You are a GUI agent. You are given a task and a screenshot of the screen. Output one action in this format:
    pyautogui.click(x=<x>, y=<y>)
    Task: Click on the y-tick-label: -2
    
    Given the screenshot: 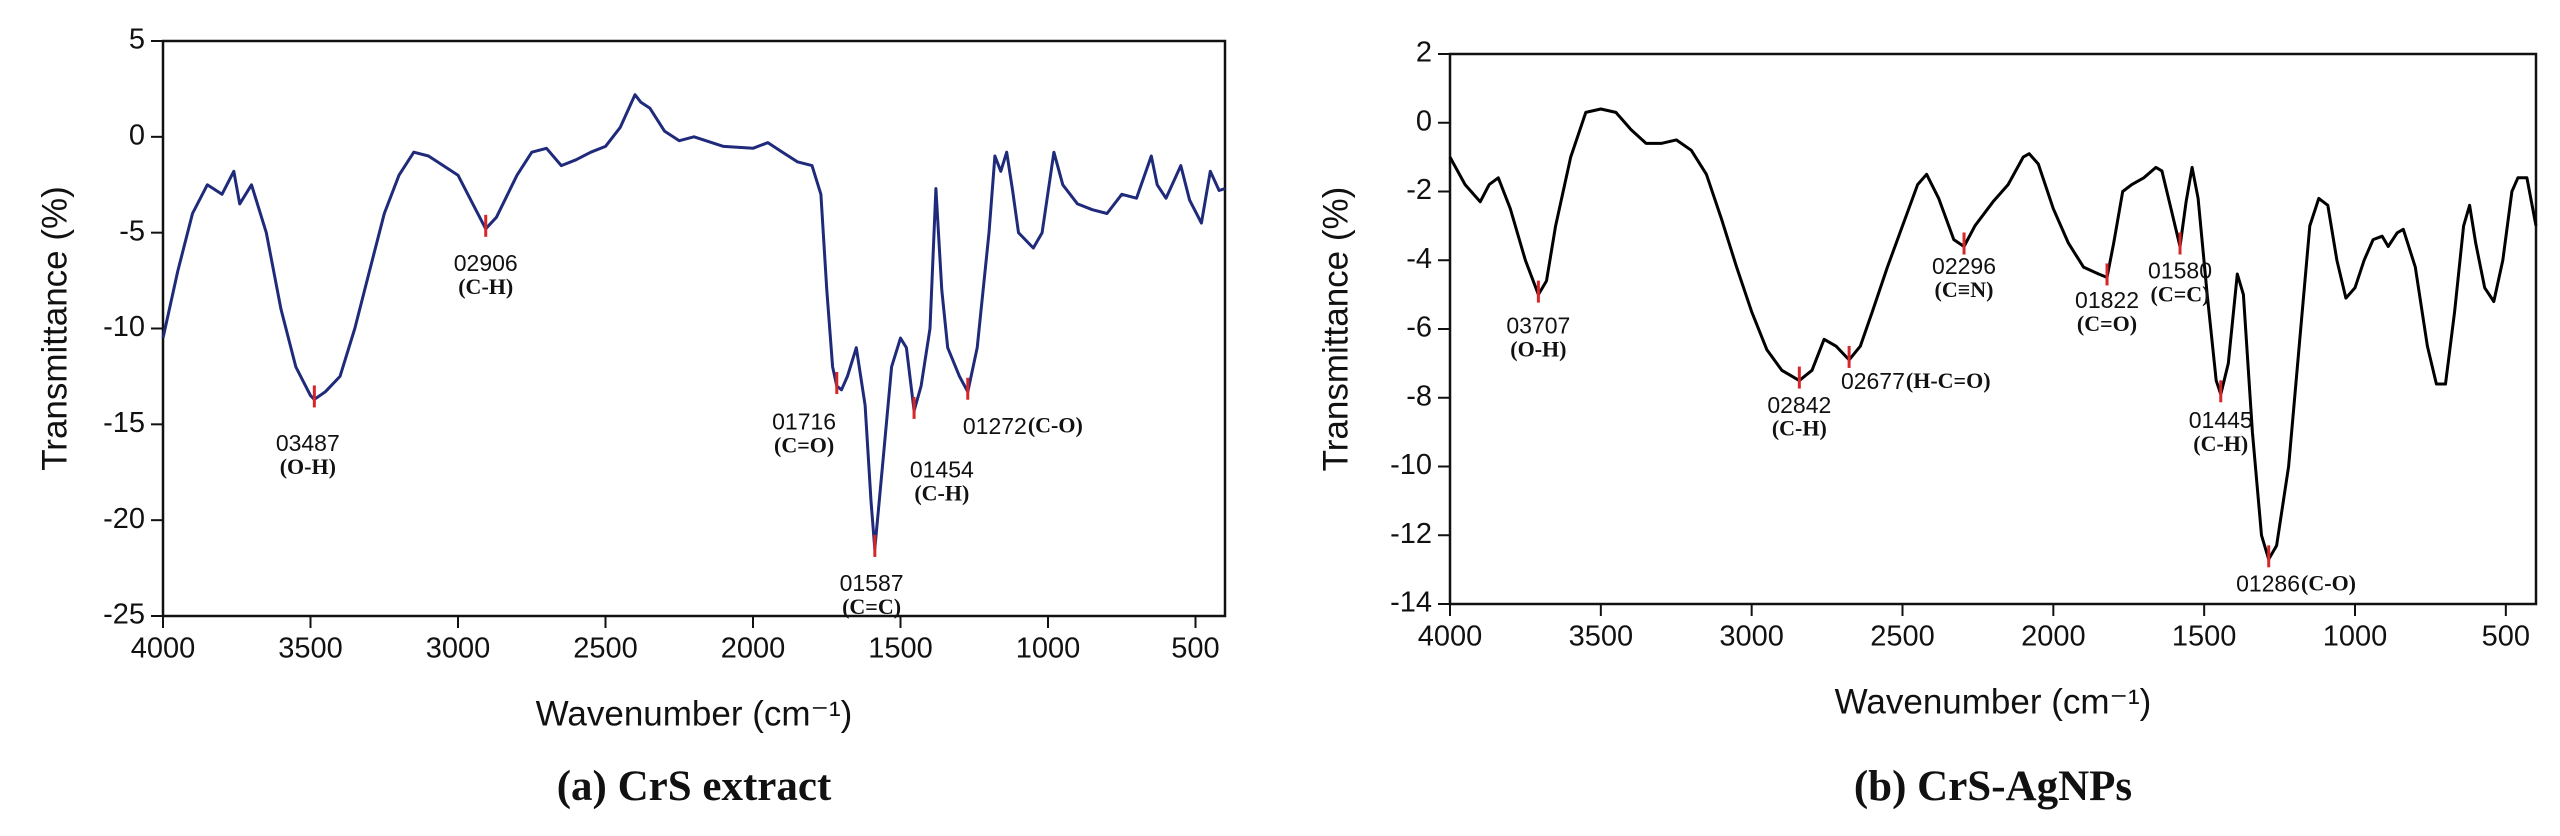 What is the action you would take?
    pyautogui.click(x=1419, y=190)
    